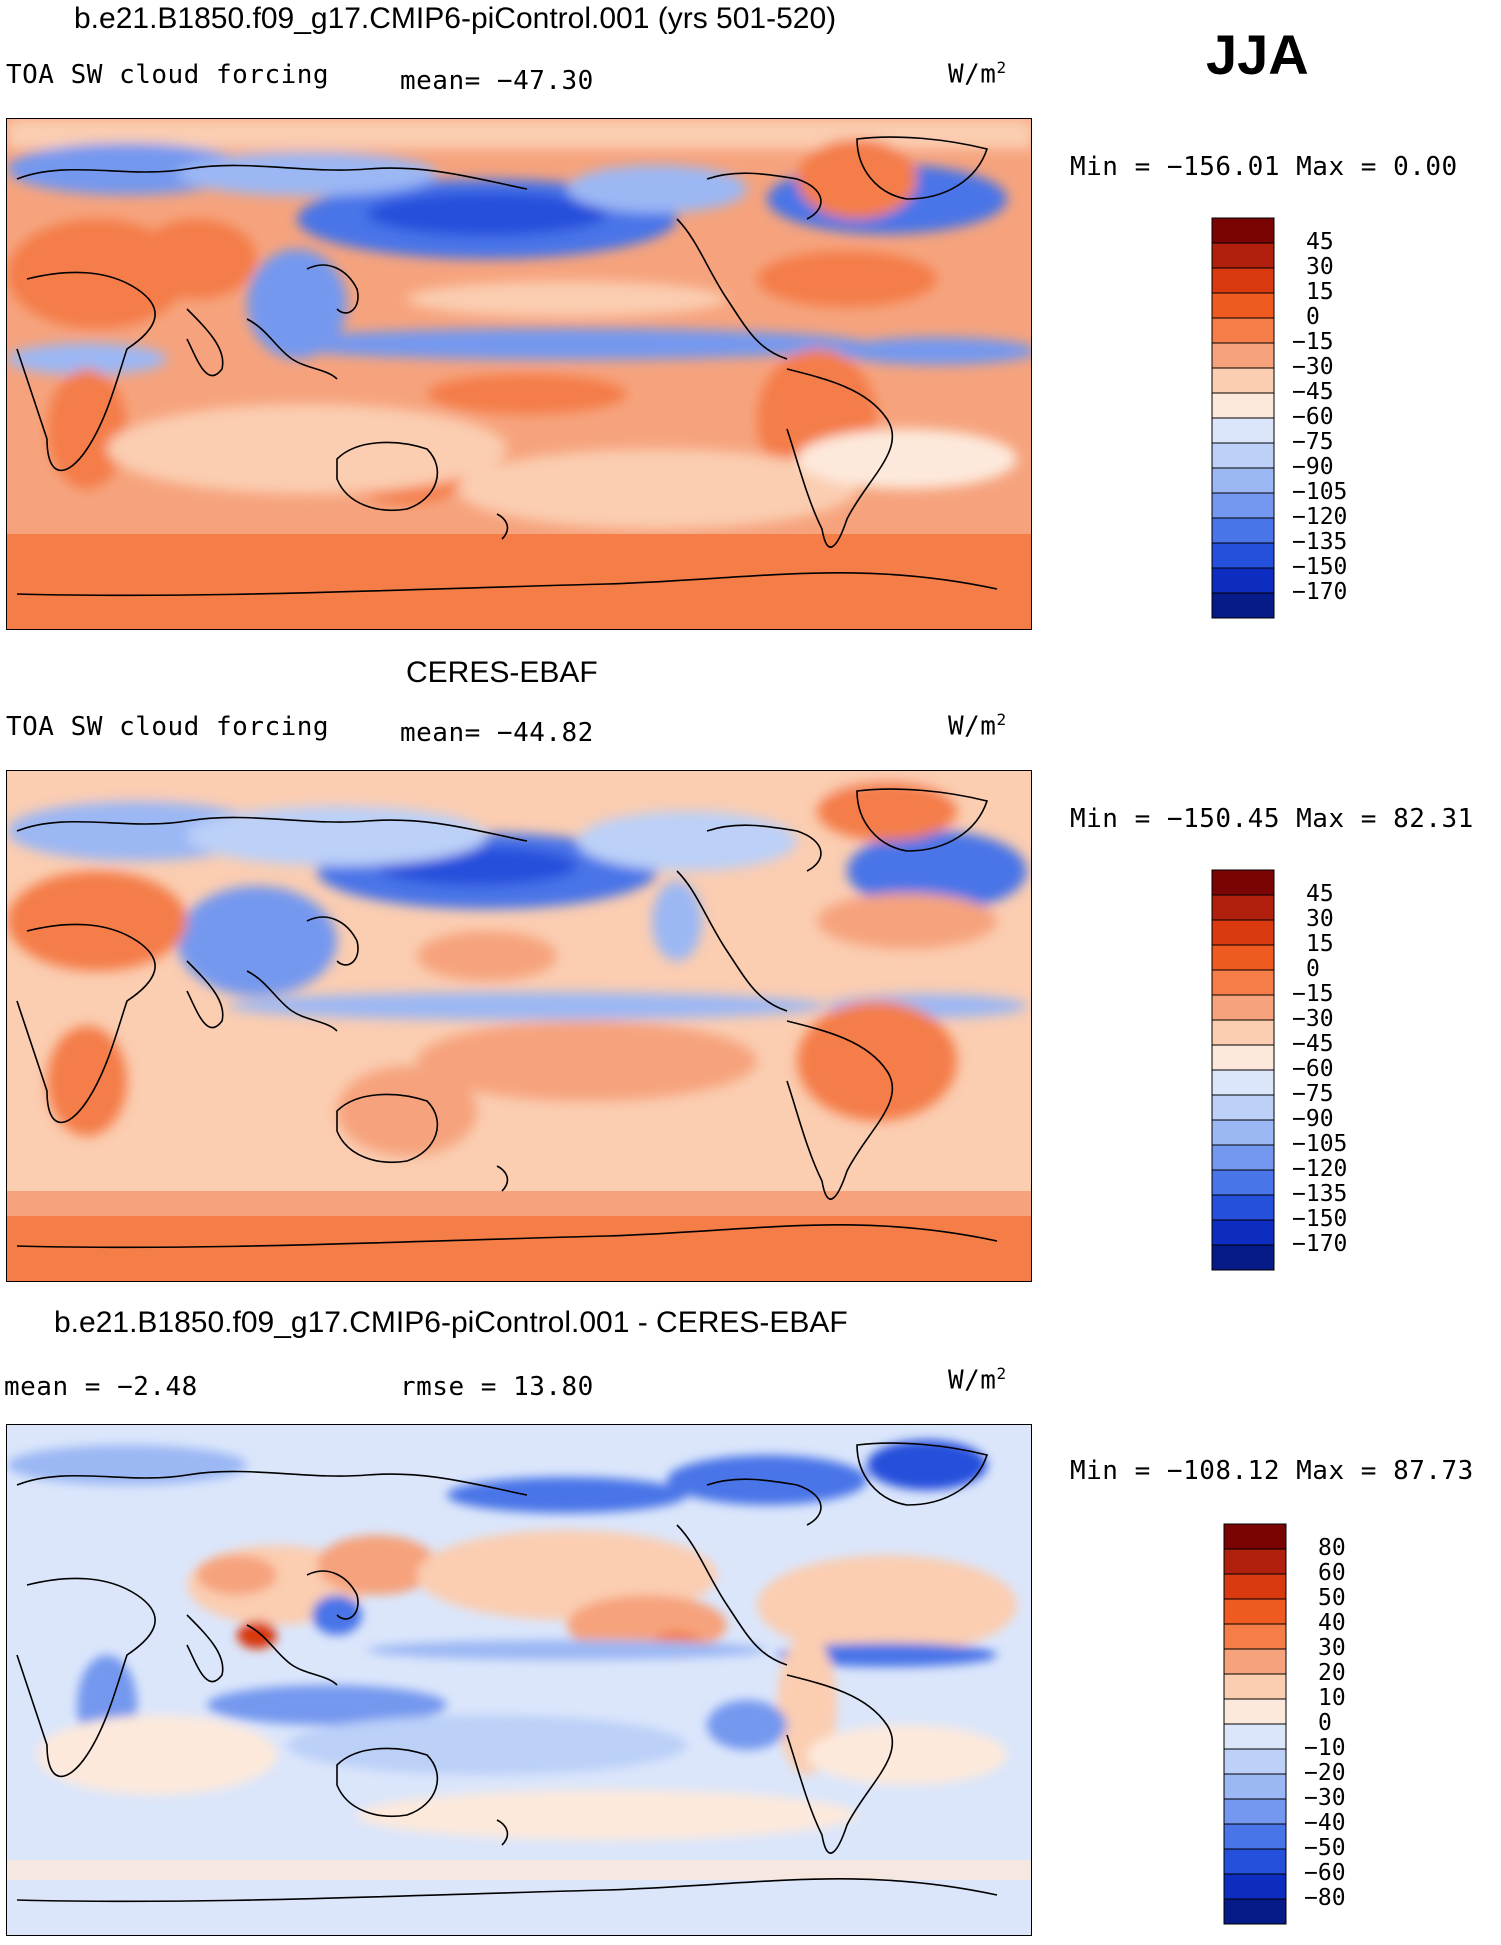 The width and height of the screenshot is (1501, 1945). Describe the element at coordinates (497, 733) in the screenshot. I see `panel2-mean-label: mean= −44.82` at that location.